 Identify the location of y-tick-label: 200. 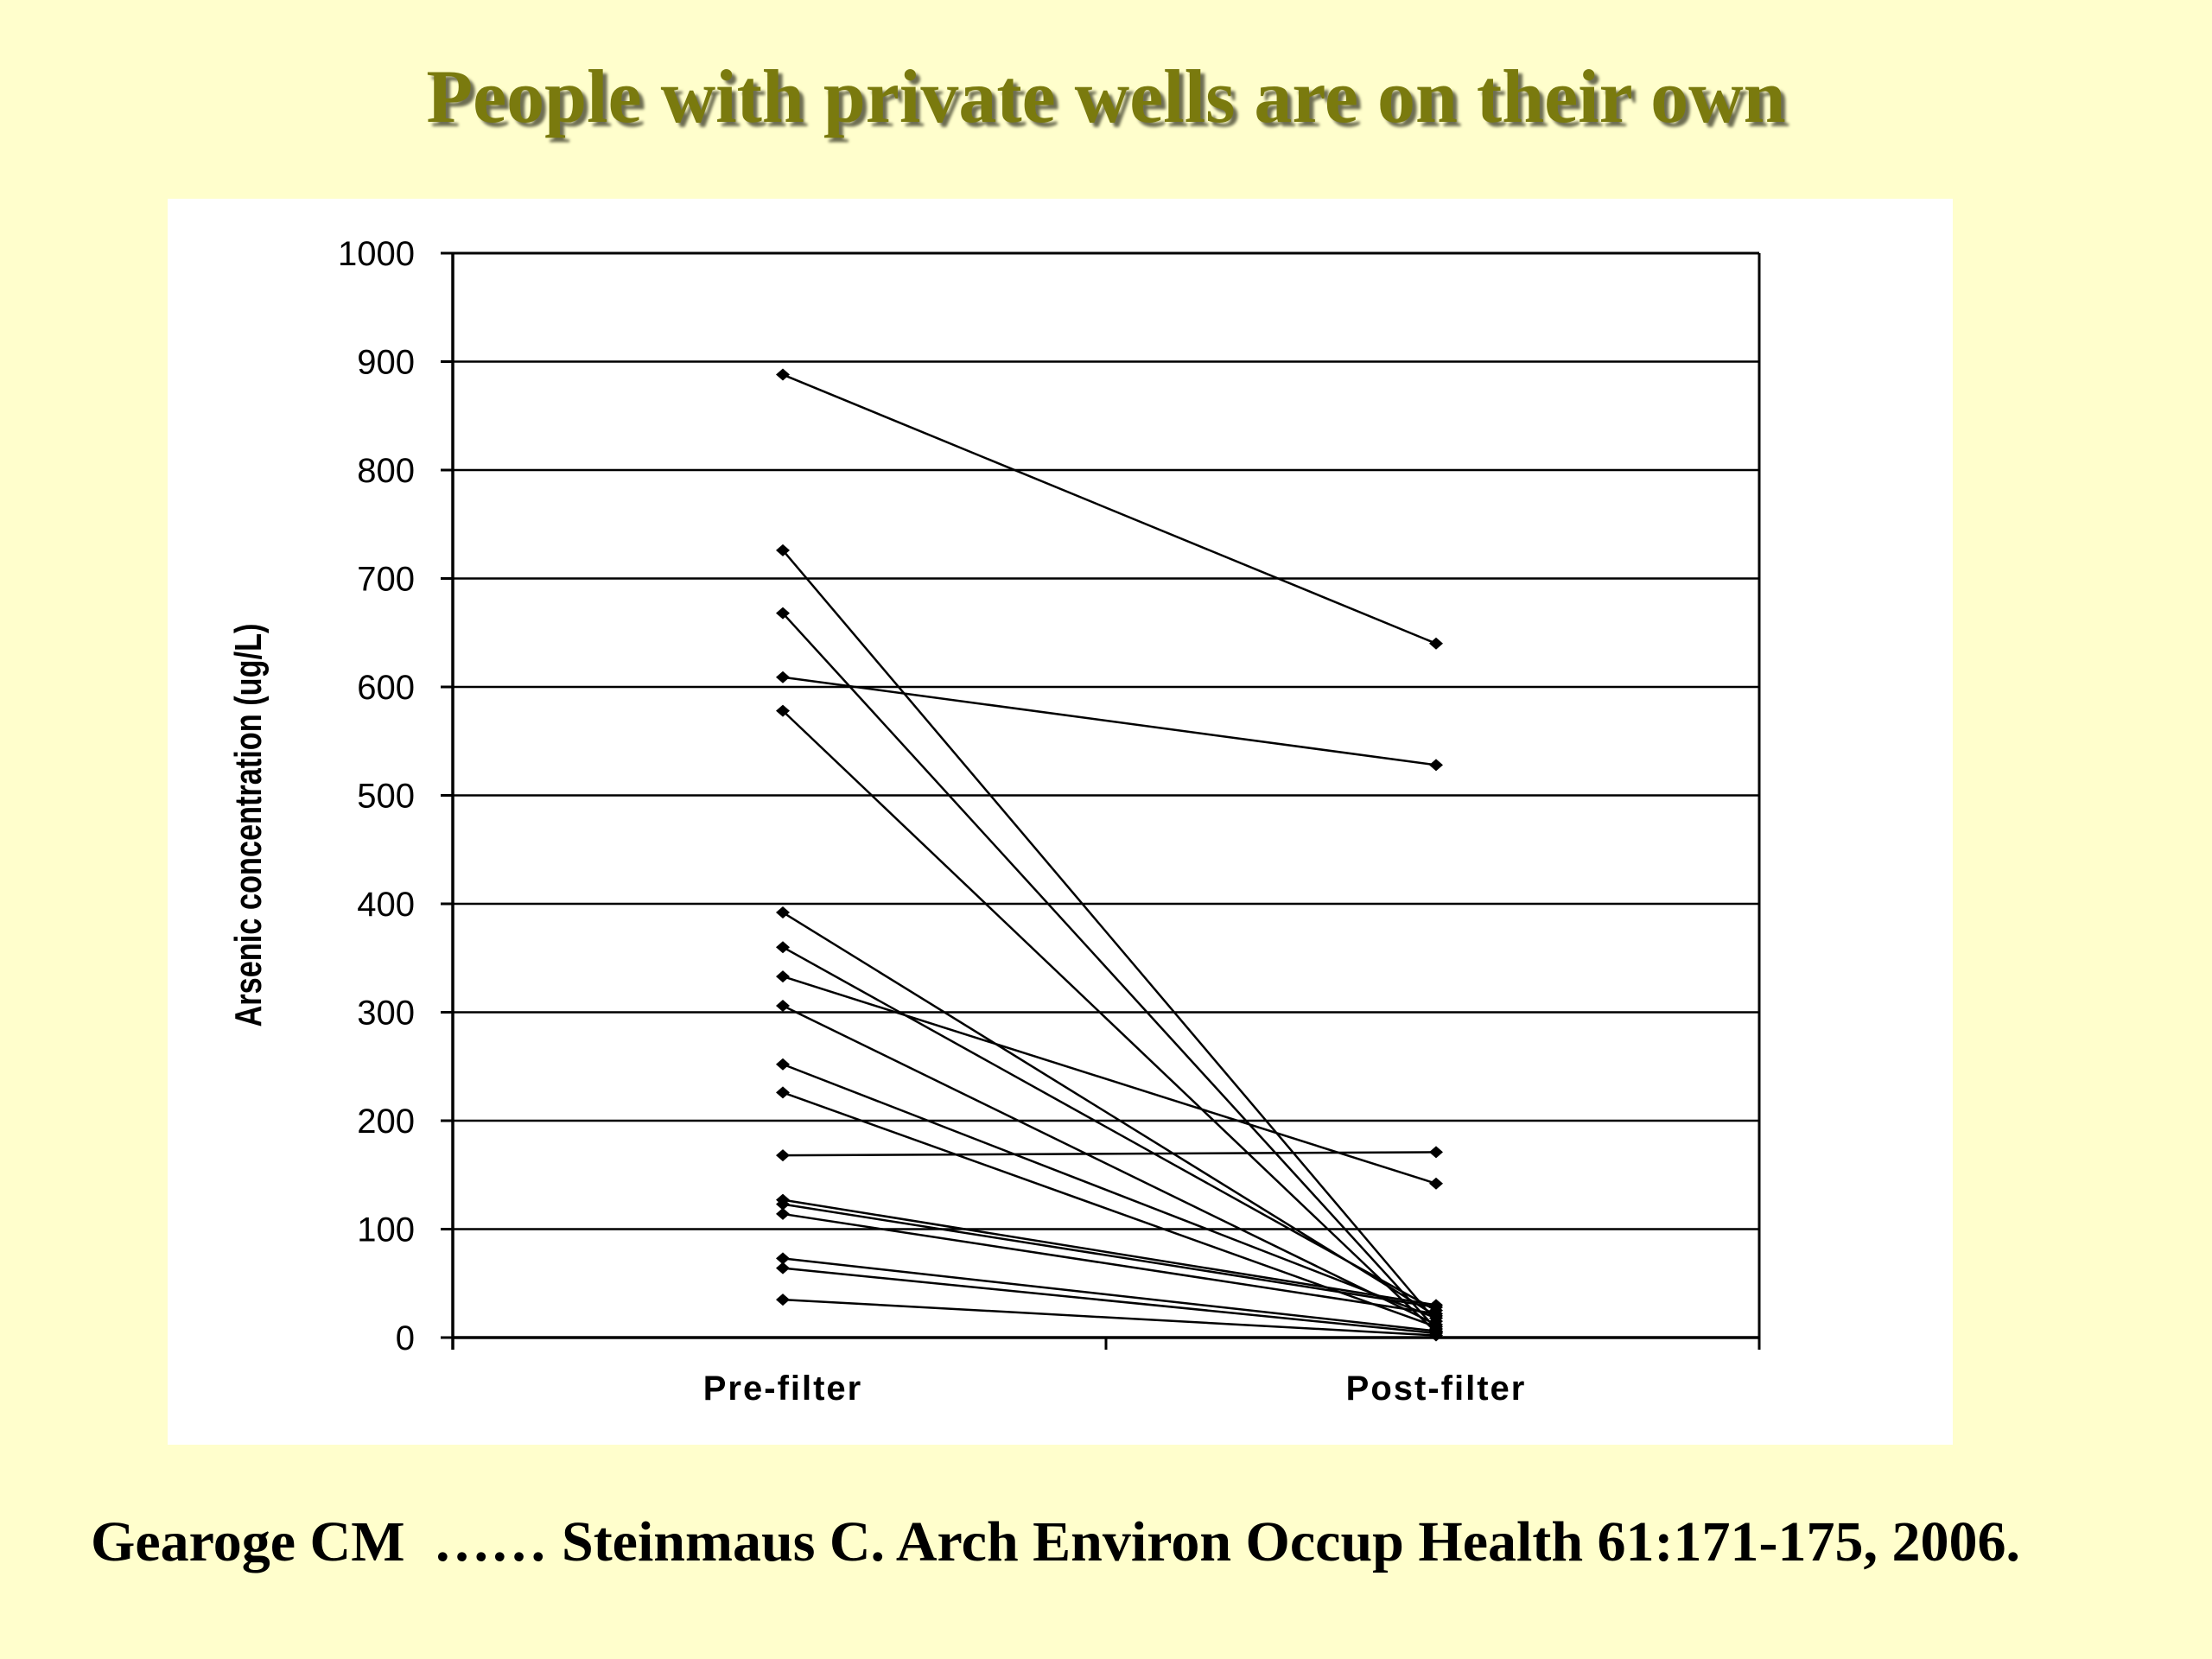
(386, 1122).